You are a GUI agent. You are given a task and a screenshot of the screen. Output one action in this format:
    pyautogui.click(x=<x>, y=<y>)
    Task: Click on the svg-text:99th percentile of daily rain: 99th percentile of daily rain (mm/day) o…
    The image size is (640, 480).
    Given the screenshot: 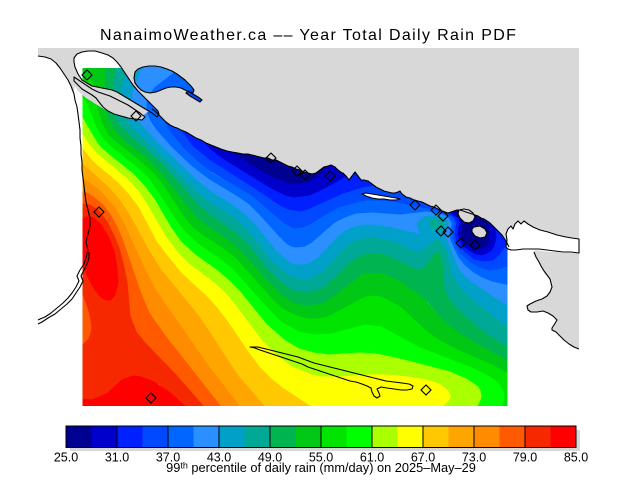 What is the action you would take?
    pyautogui.click(x=321, y=467)
    